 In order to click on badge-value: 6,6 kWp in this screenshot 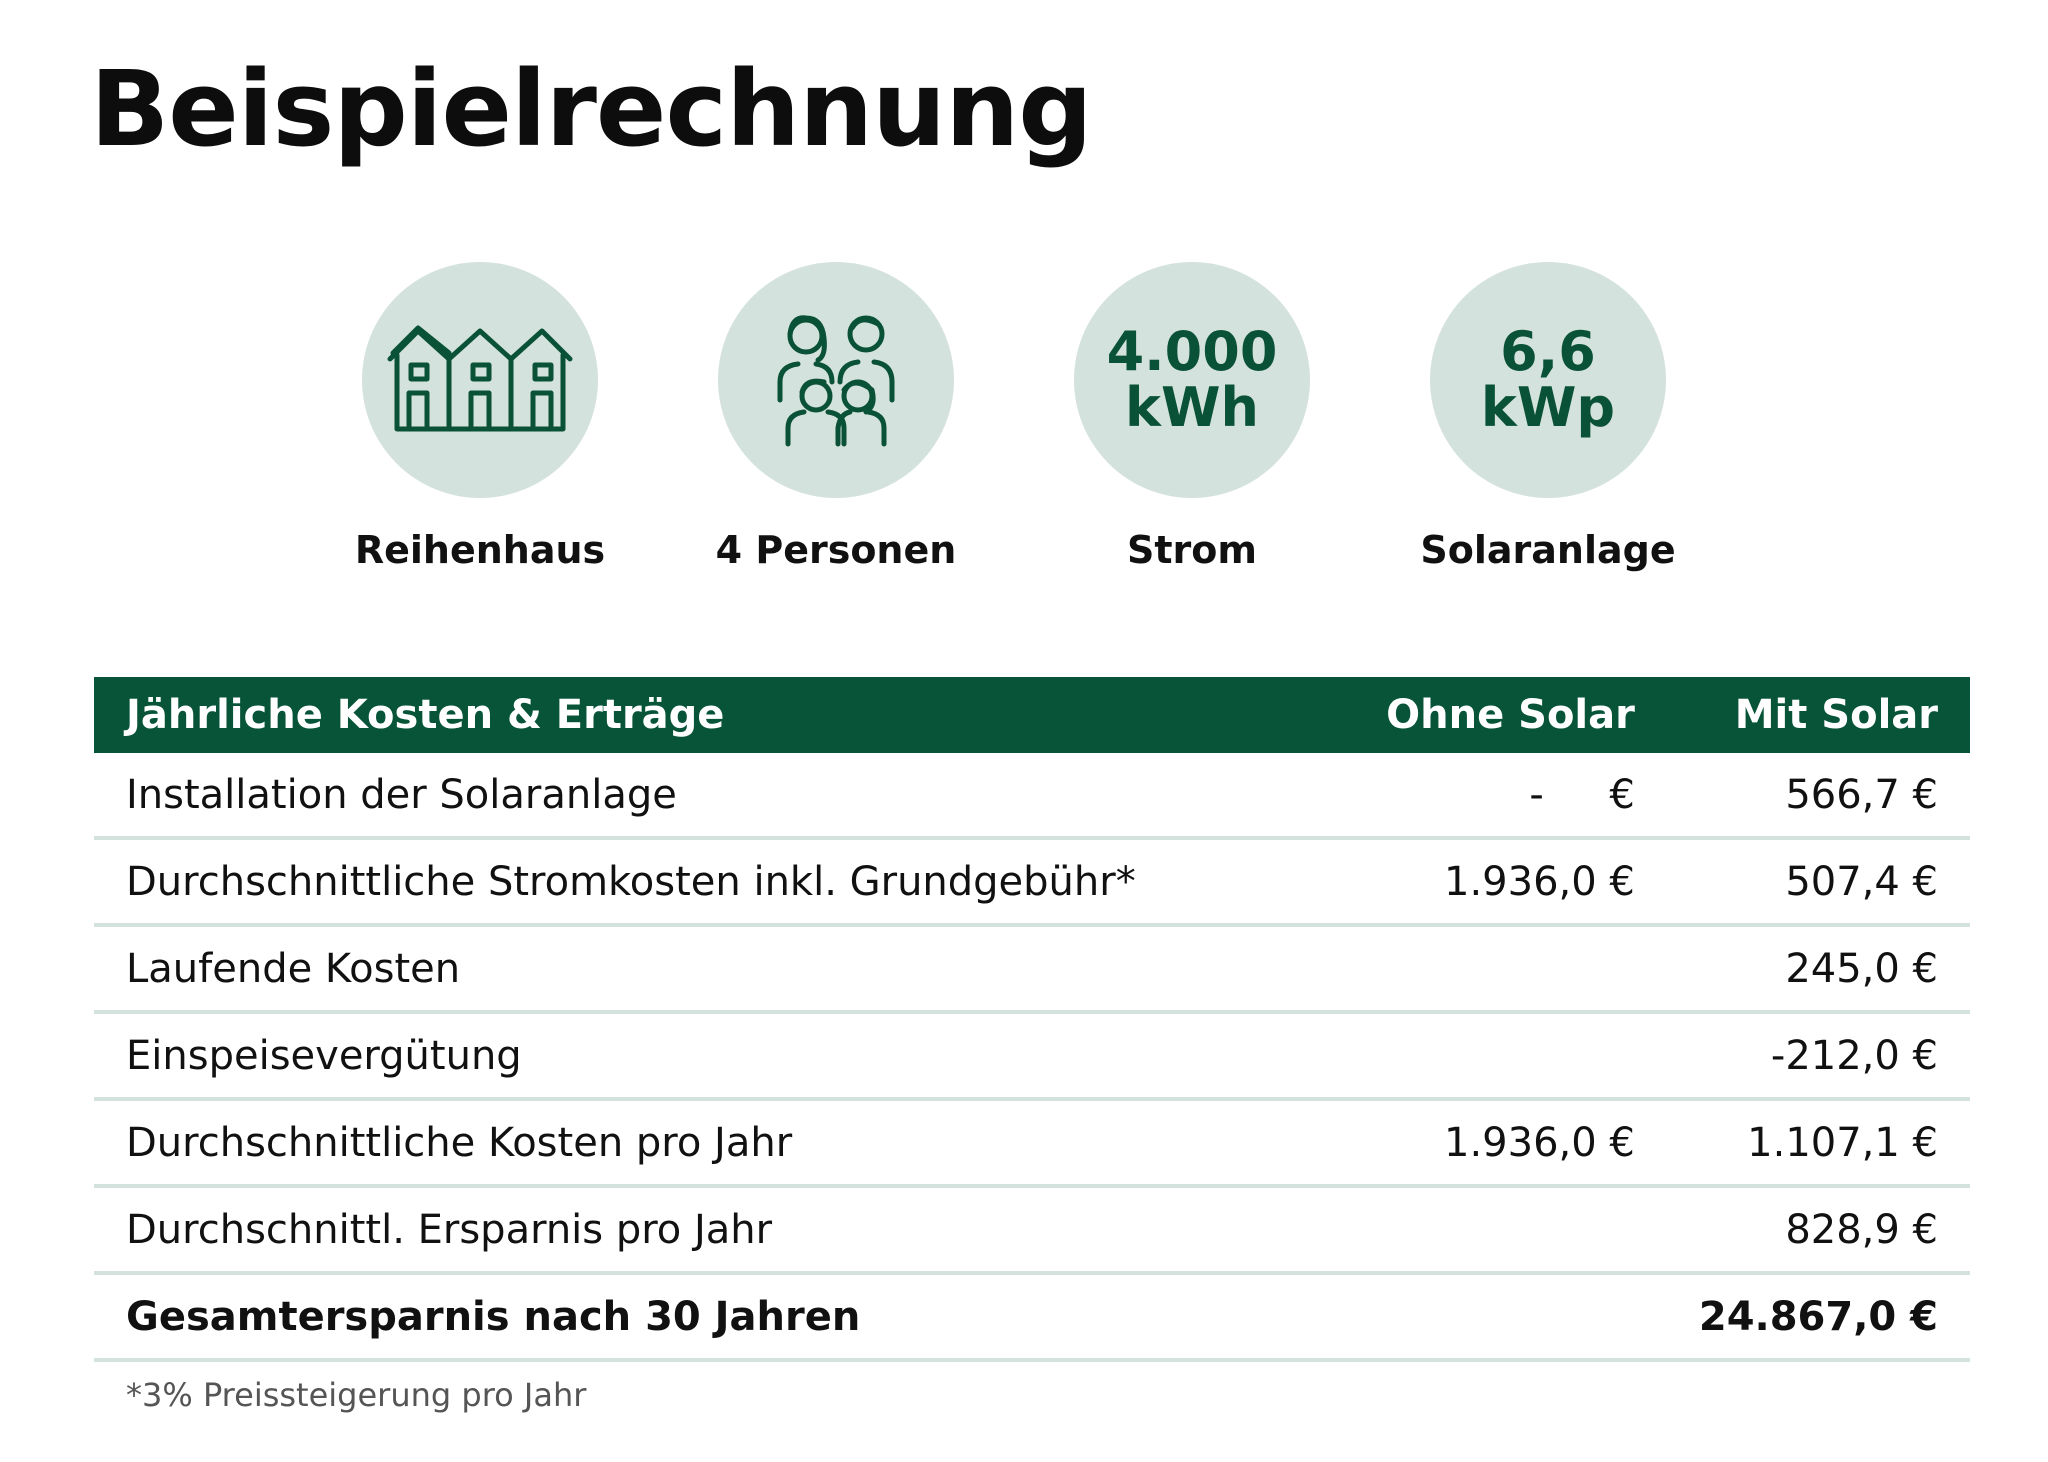, I will do `click(1548, 380)`.